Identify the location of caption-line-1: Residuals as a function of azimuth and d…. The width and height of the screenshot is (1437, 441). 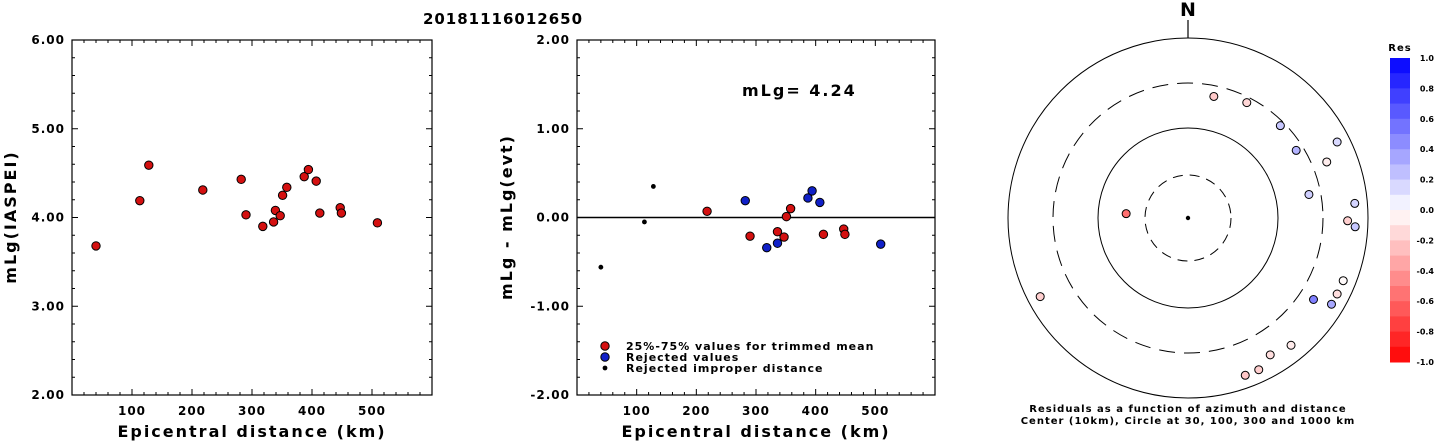
(1187, 409).